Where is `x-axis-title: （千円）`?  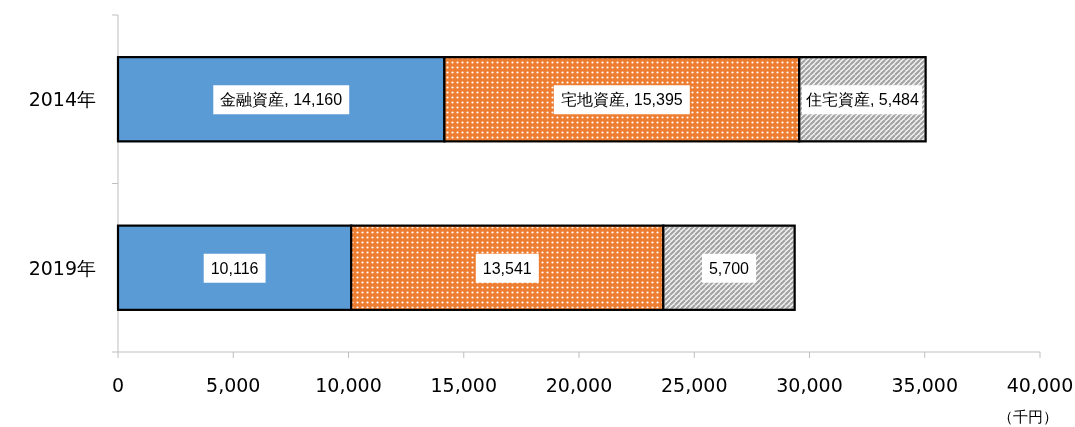
x-axis-title: （千円） is located at coordinates (1028, 417).